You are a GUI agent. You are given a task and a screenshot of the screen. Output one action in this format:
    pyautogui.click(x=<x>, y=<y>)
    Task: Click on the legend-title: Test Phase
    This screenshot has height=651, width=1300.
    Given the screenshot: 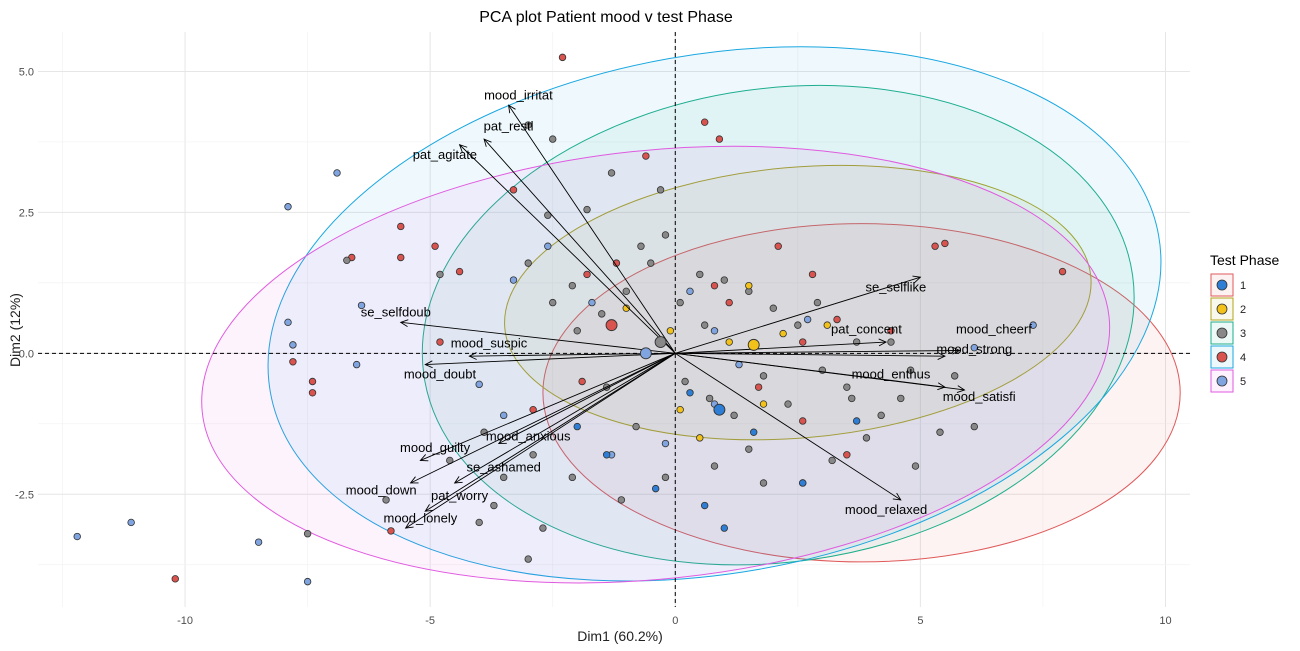 What is the action you would take?
    pyautogui.click(x=1244, y=260)
    